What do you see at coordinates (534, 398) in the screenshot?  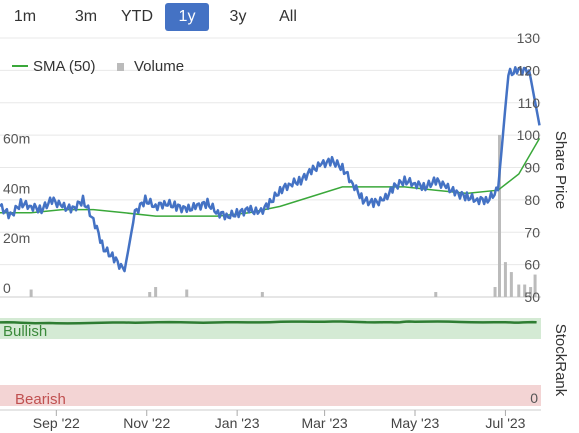 I see `stockrank-tick-label: 0` at bounding box center [534, 398].